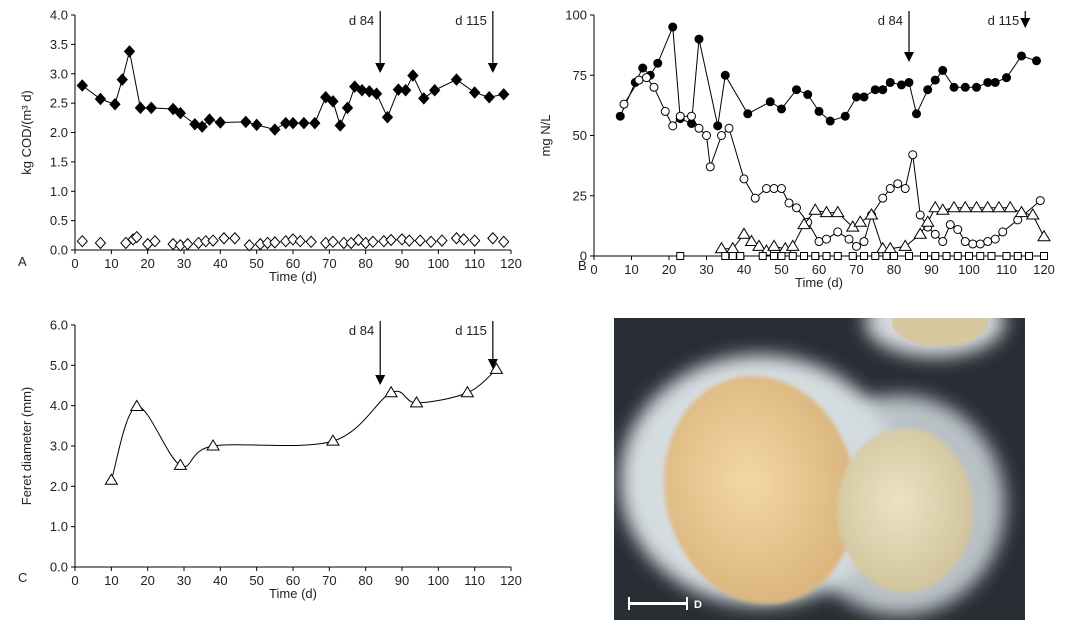 This screenshot has height=625, width=1083. I want to click on panel-letter: A, so click(22, 261).